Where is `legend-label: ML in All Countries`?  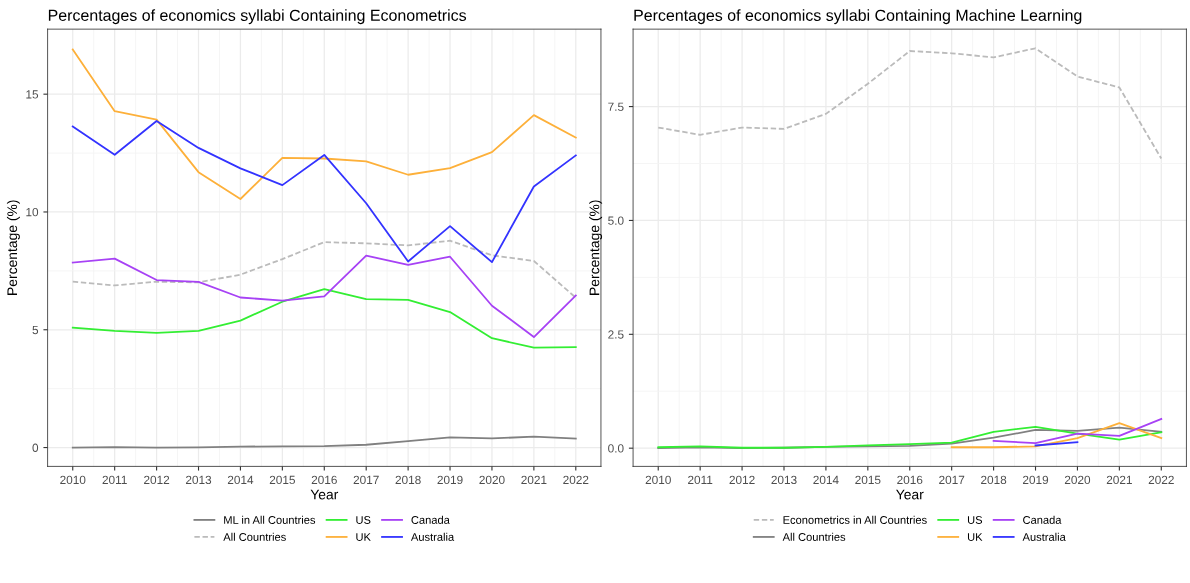 legend-label: ML in All Countries is located at coordinates (270, 519).